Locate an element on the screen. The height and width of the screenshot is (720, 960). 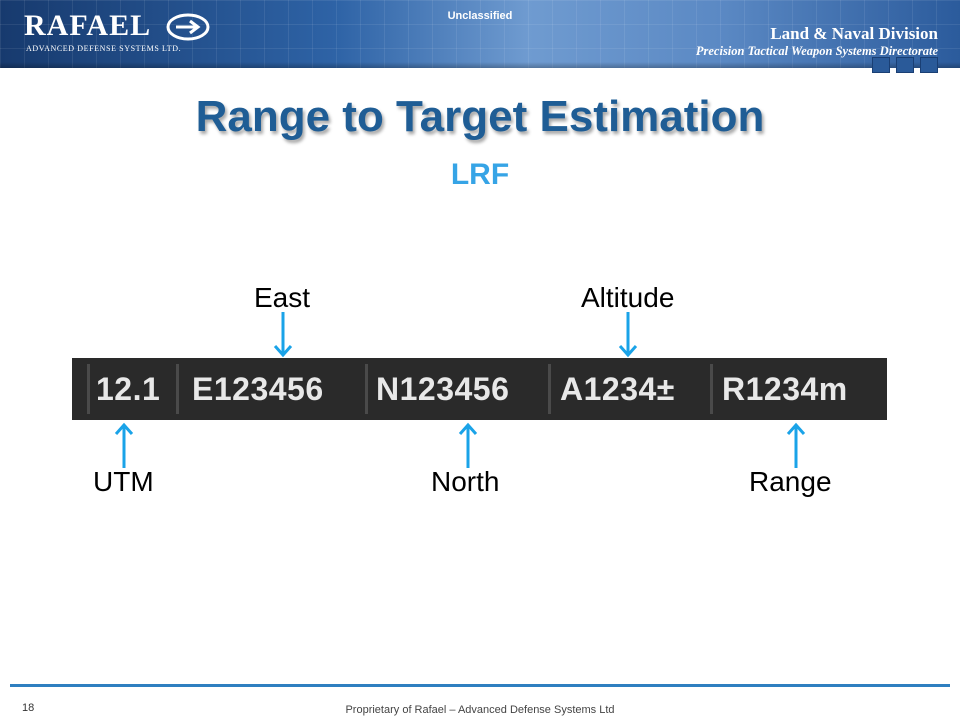
utm-arrow-icon is located at coordinates (124, 445).